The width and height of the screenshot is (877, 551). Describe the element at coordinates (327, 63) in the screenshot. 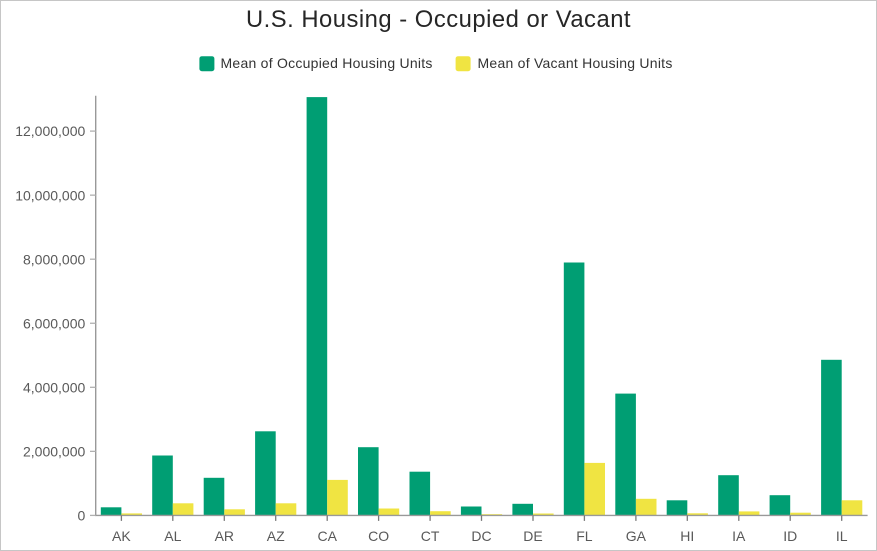

I see `svg-text: Mean of Occupied Housing Units` at that location.